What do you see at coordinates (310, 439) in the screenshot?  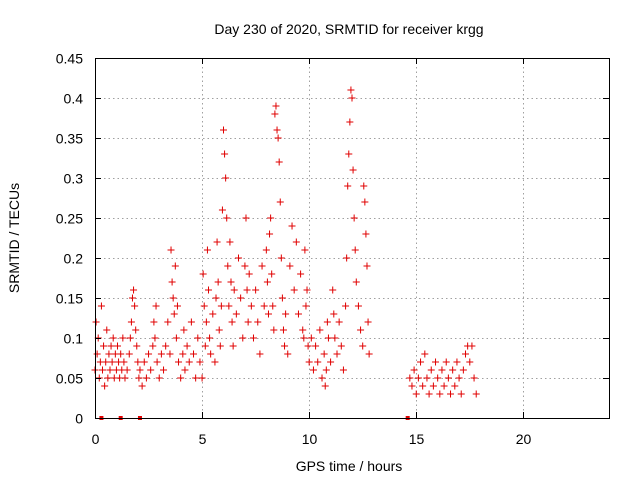 I see `x-tick-label: 10` at bounding box center [310, 439].